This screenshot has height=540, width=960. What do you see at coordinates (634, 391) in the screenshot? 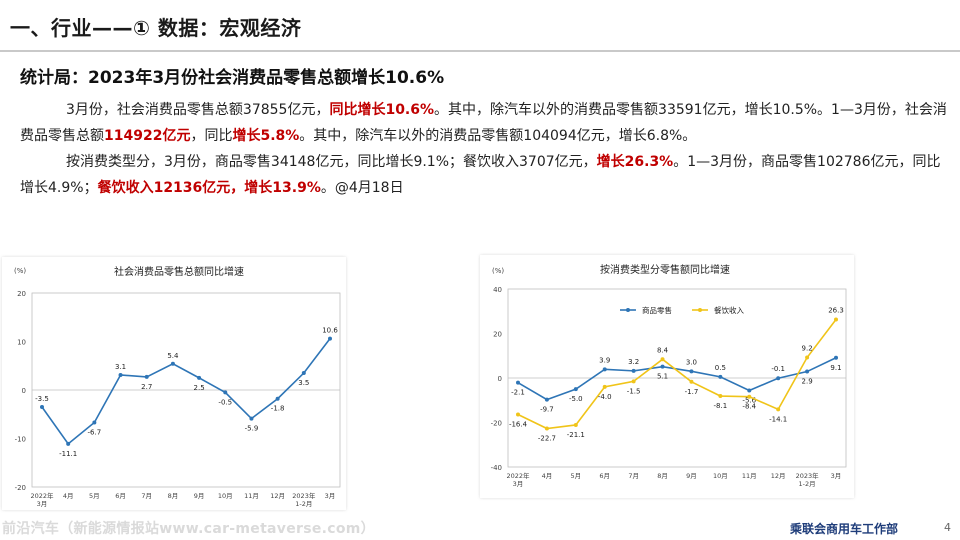
I see `data-label: -1.5` at bounding box center [634, 391].